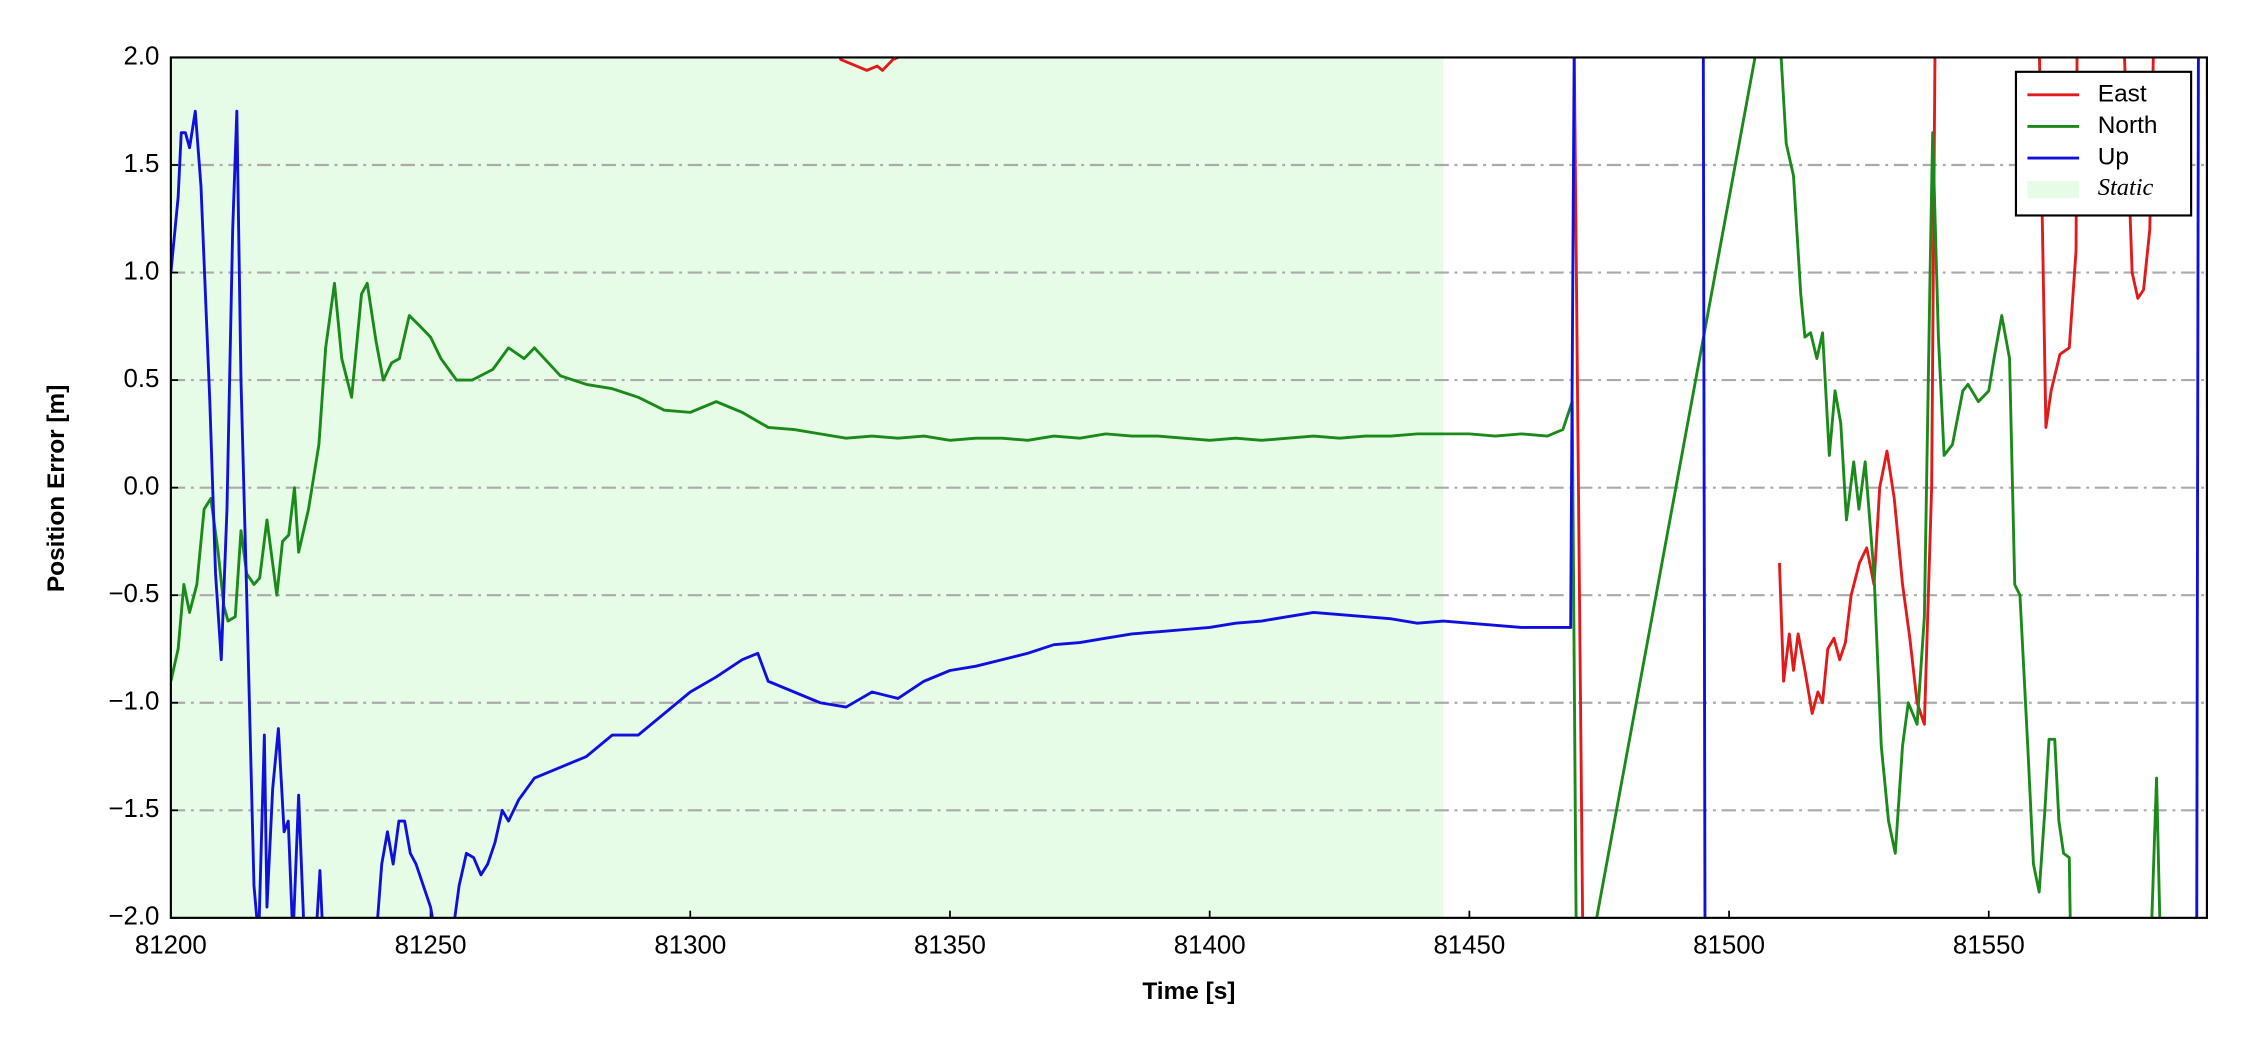 This screenshot has height=1050, width=2250. What do you see at coordinates (2122, 93) in the screenshot?
I see `legend-label: East` at bounding box center [2122, 93].